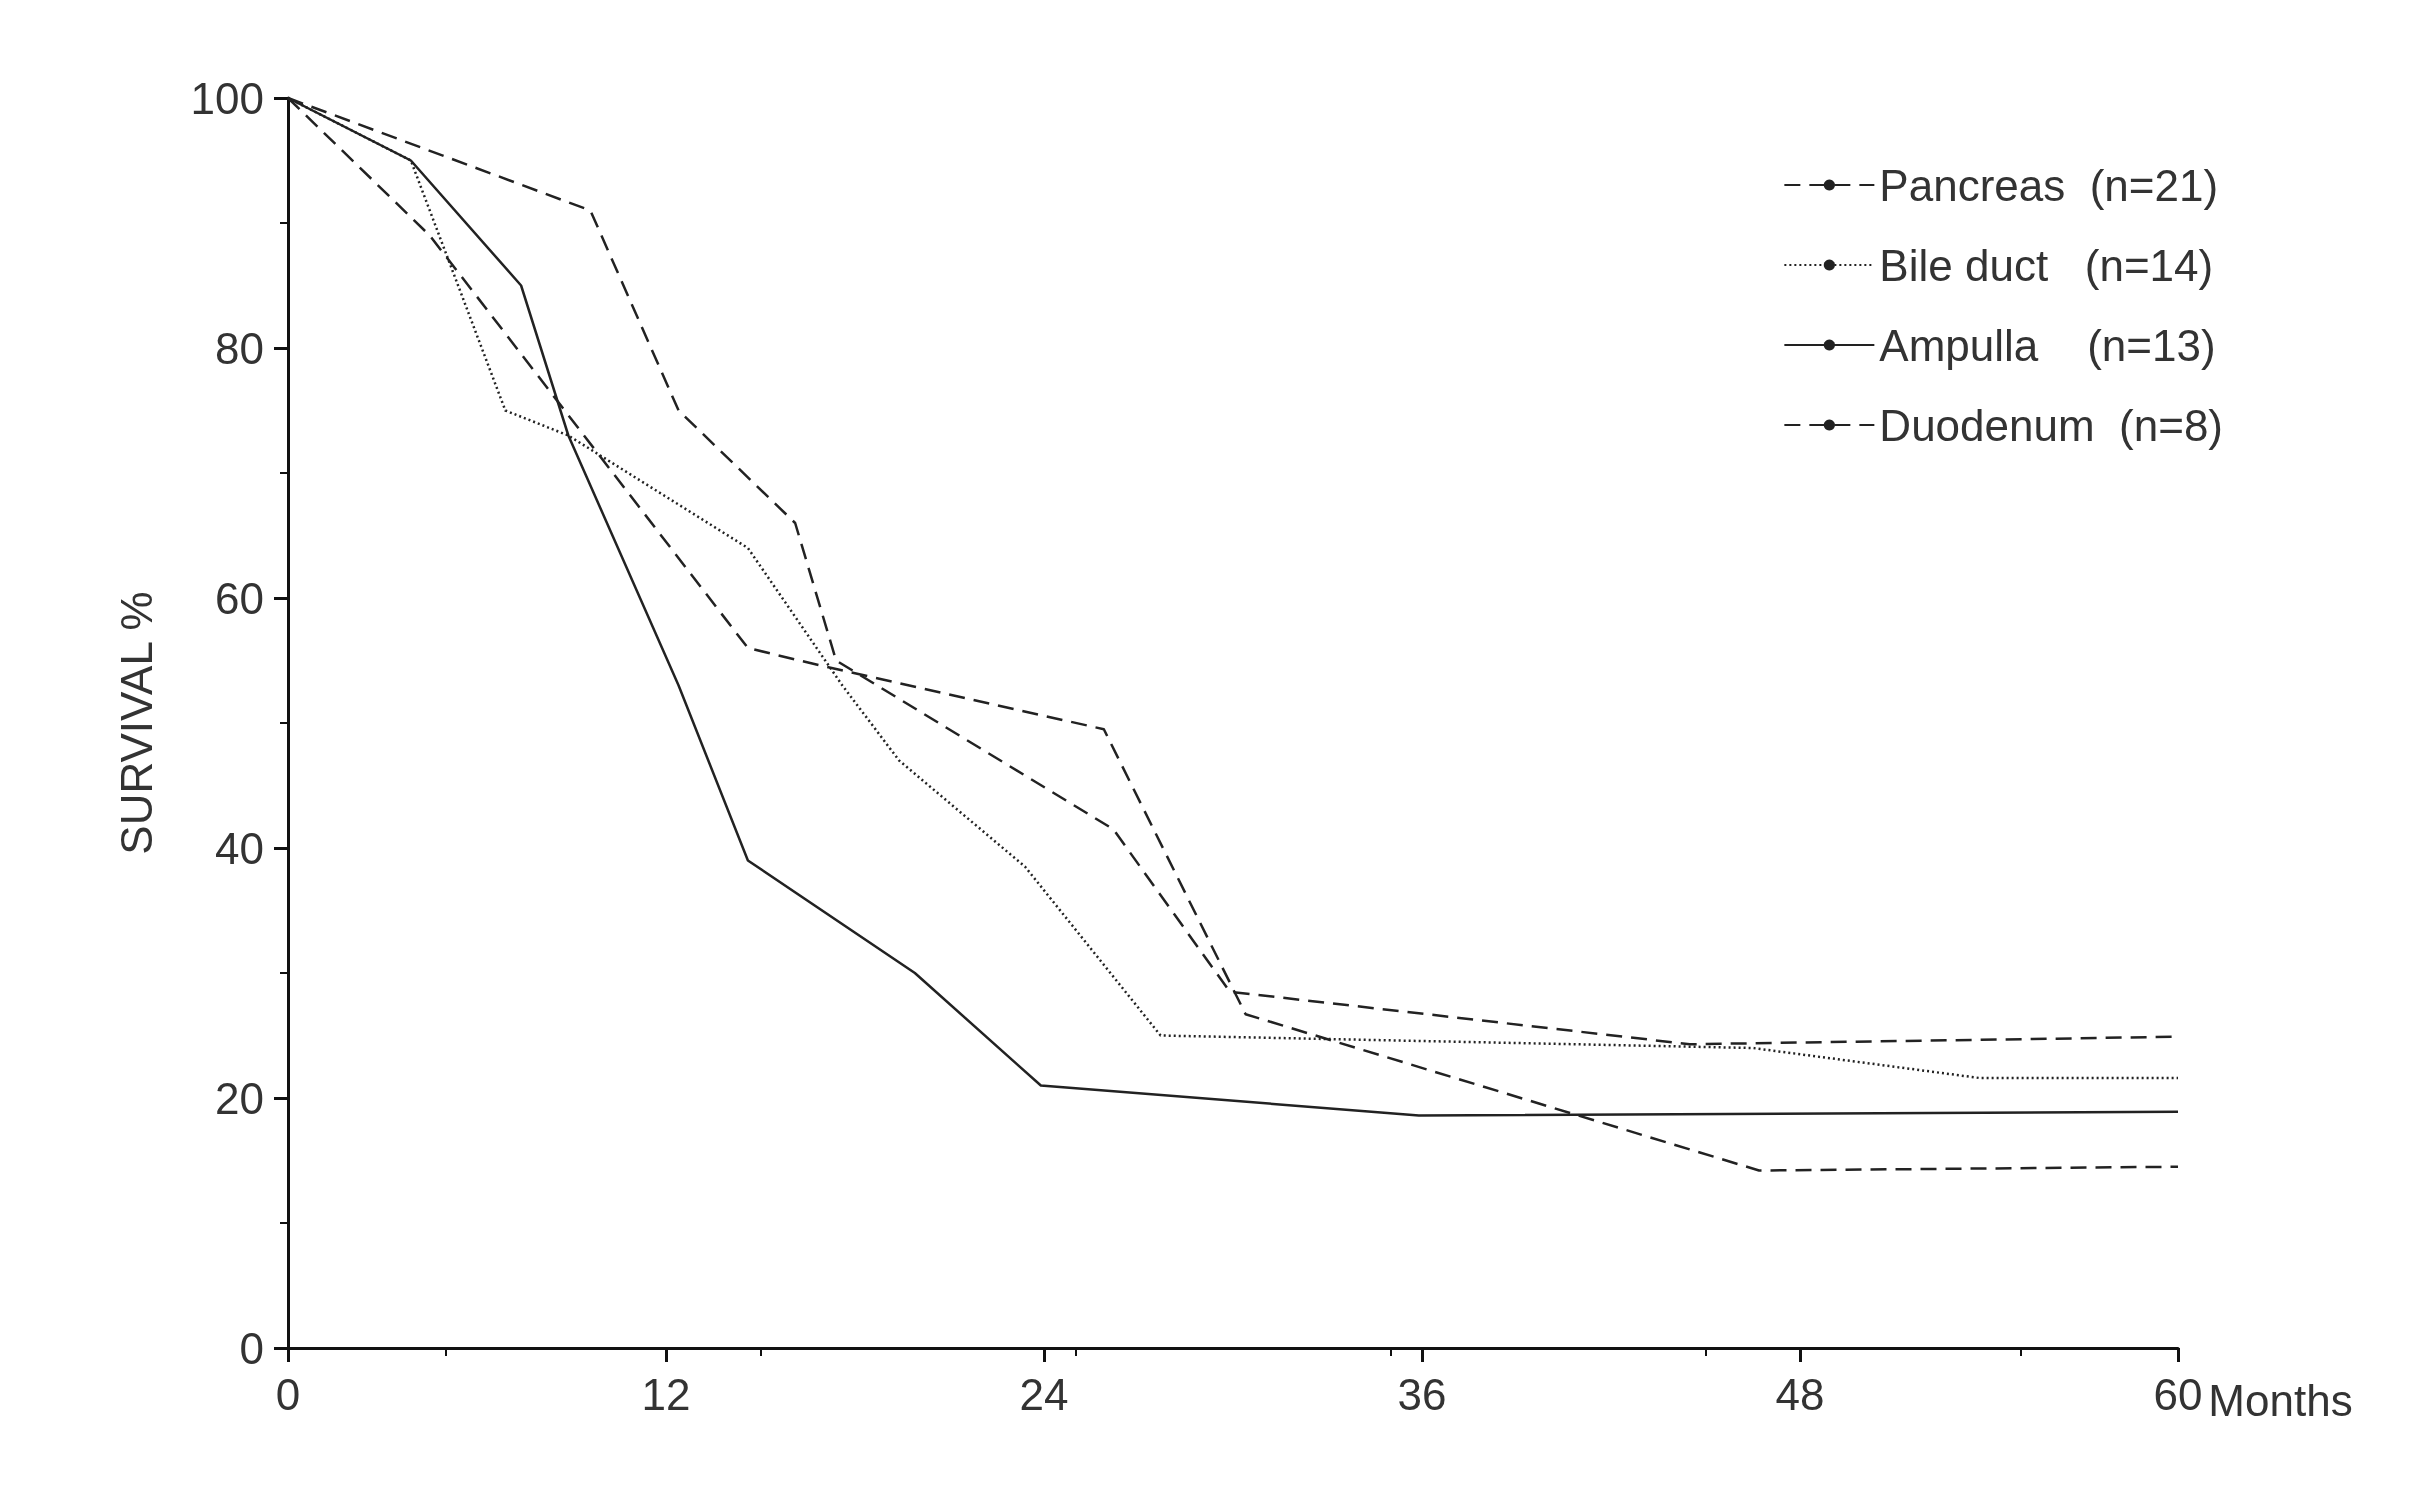 The height and width of the screenshot is (1509, 2412). I want to click on y-tick-label: 0, so click(251, 1348).